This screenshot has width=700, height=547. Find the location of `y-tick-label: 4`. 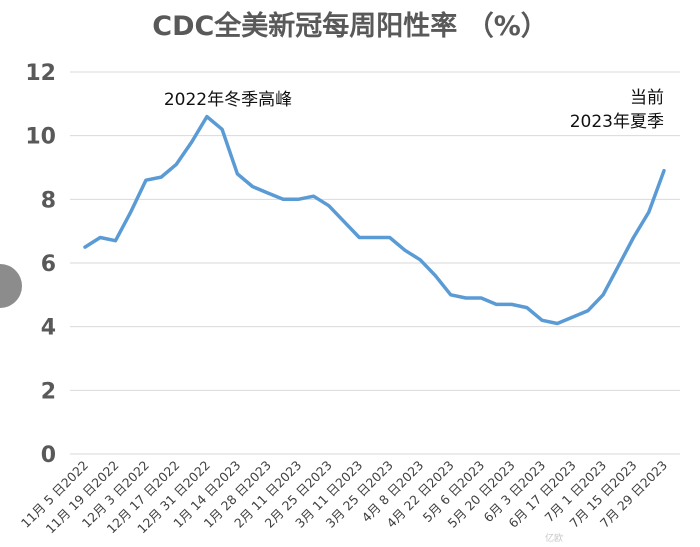

y-tick-label: 4 is located at coordinates (48, 328).